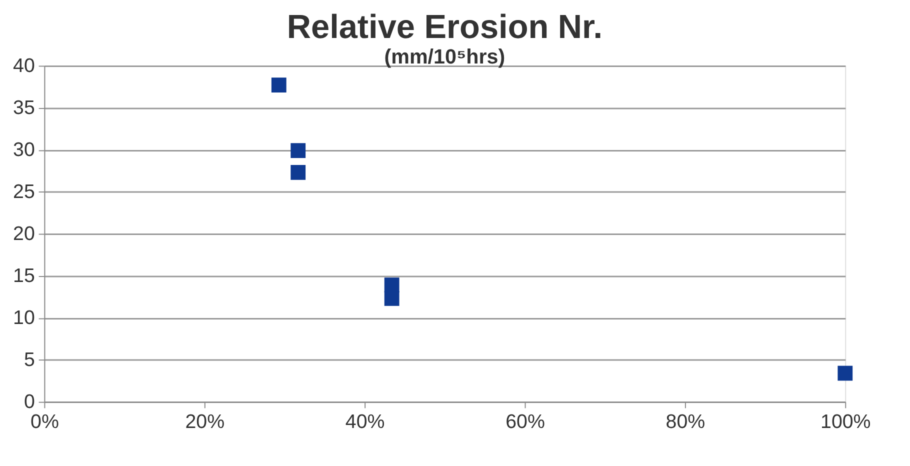  I want to click on y-tick-label: 30, so click(24, 150).